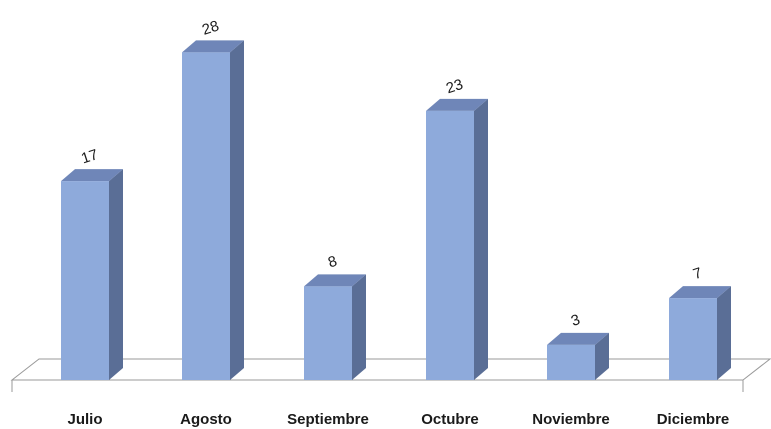 Image resolution: width=771 pixels, height=429 pixels. Describe the element at coordinates (328, 419) in the screenshot. I see `category-label: Septiembre` at that location.